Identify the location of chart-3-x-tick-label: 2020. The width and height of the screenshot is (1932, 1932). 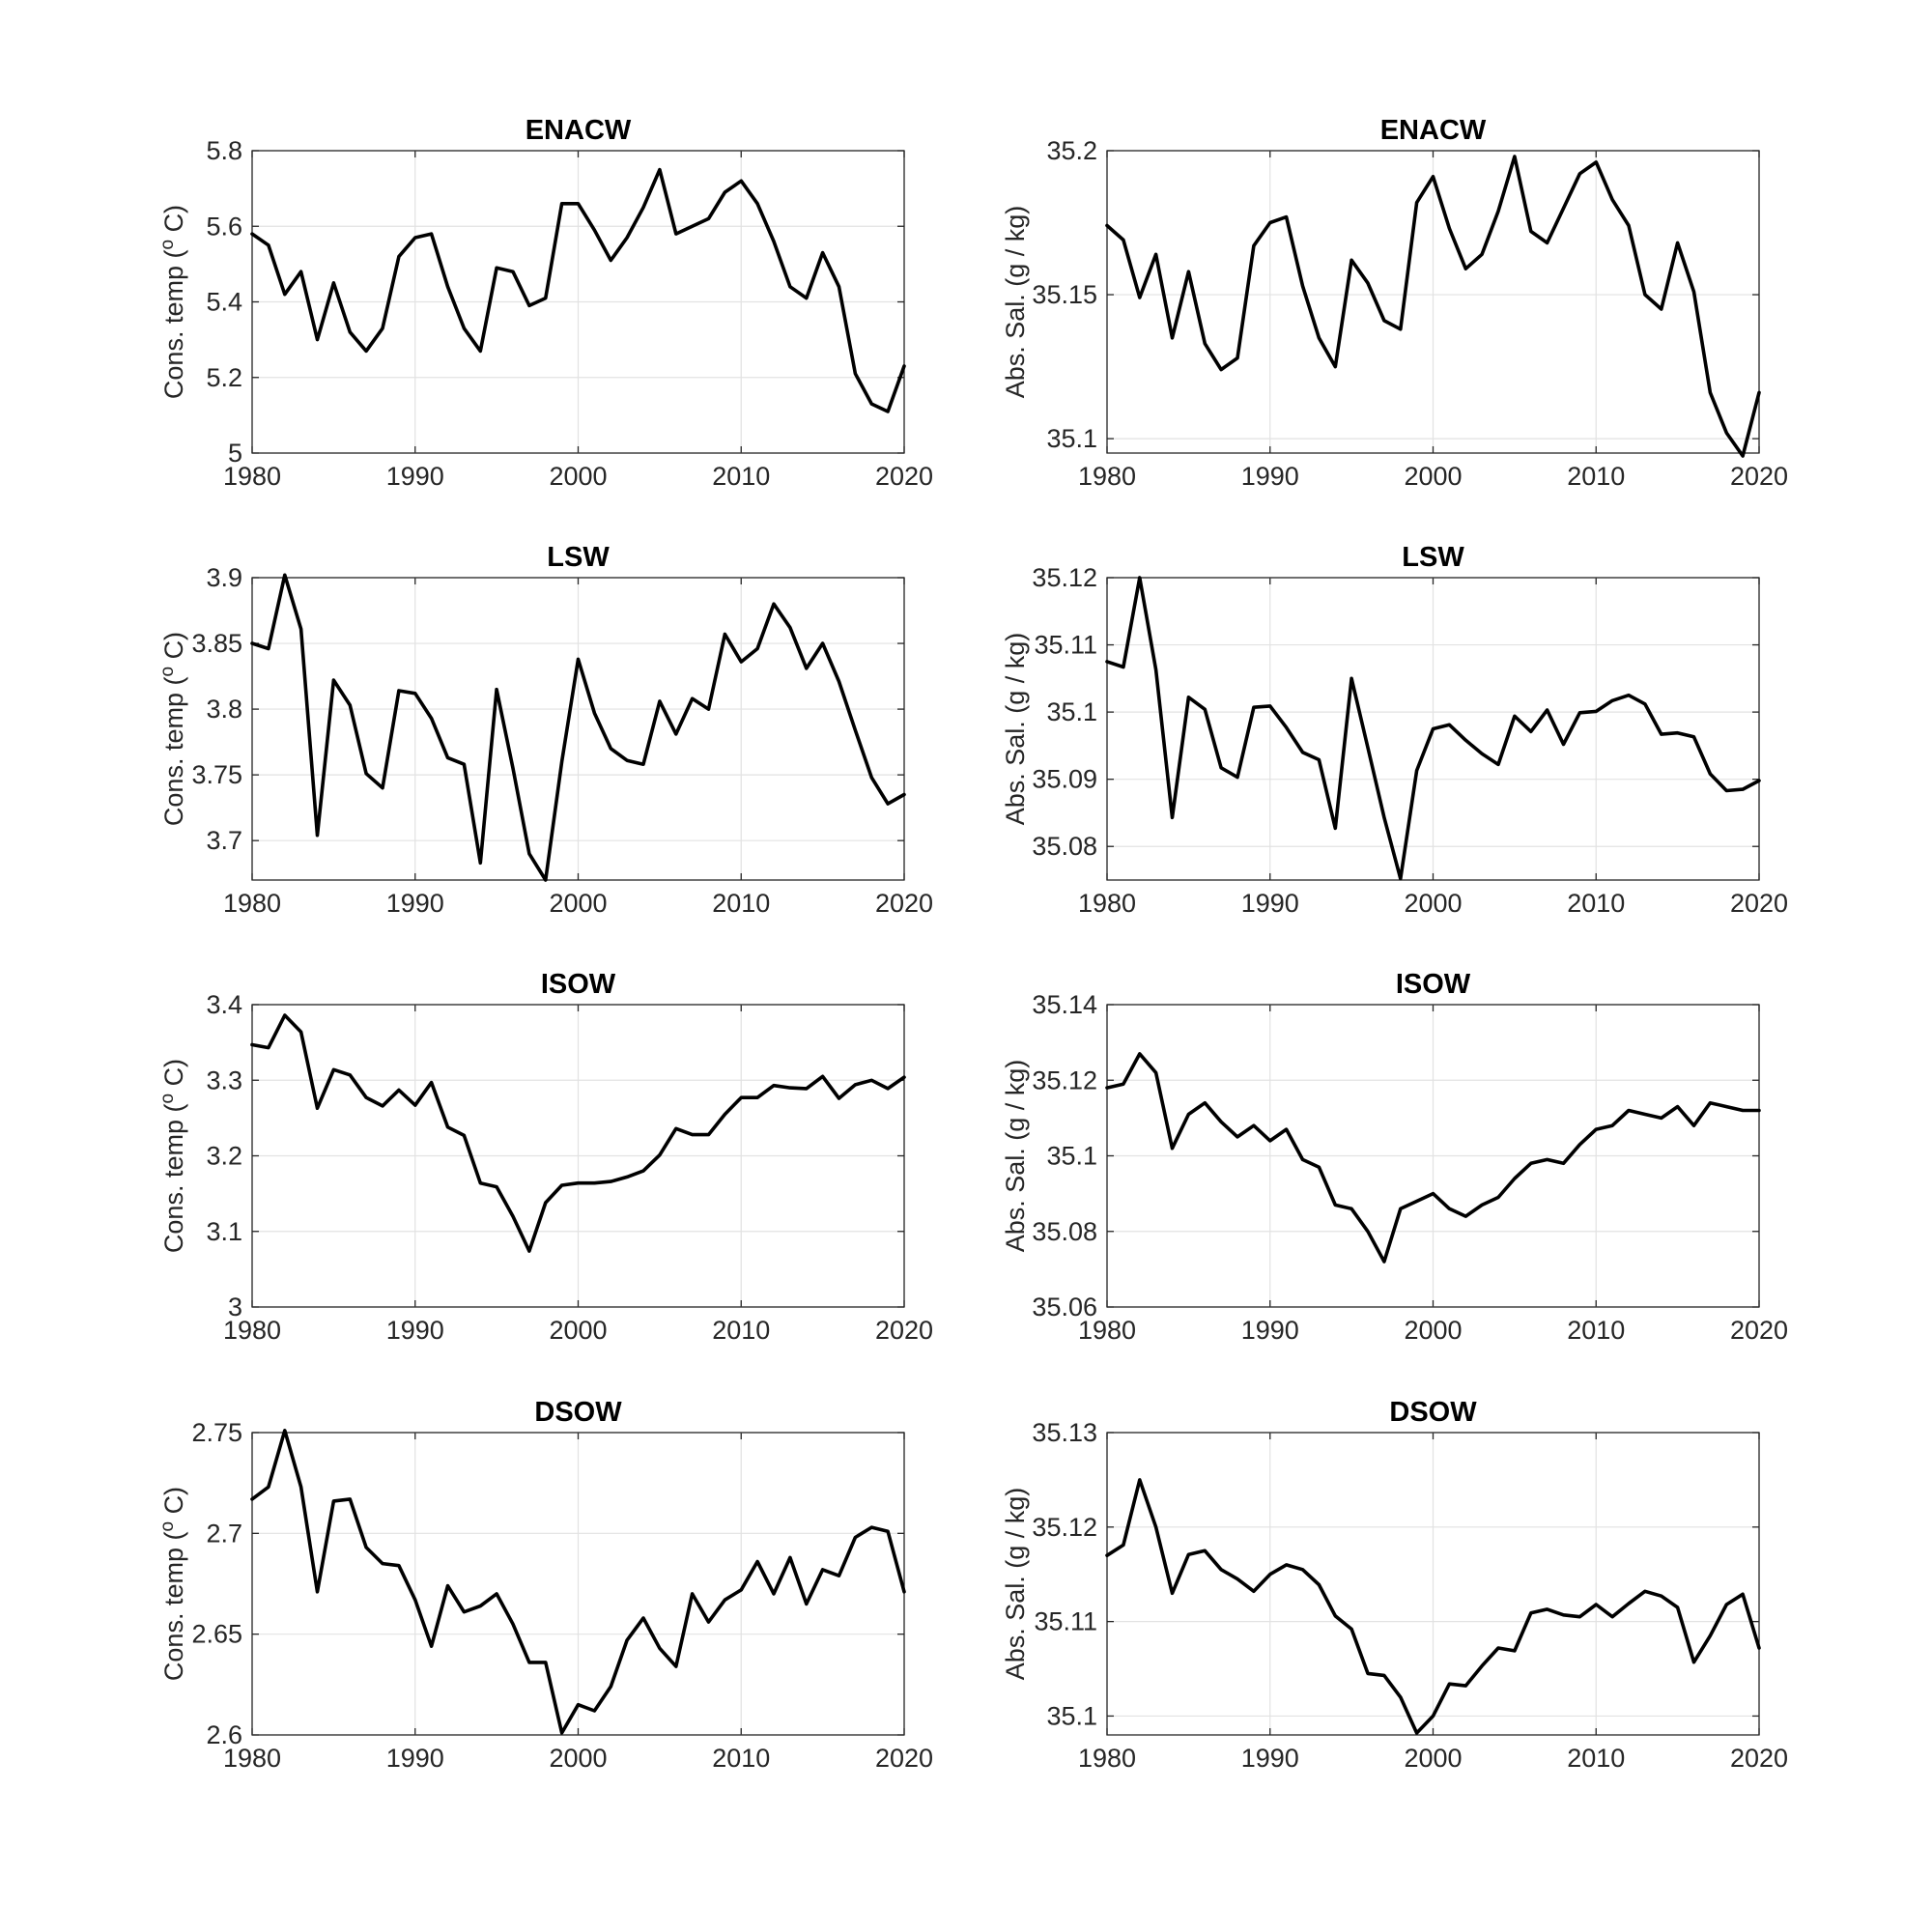
(904, 903).